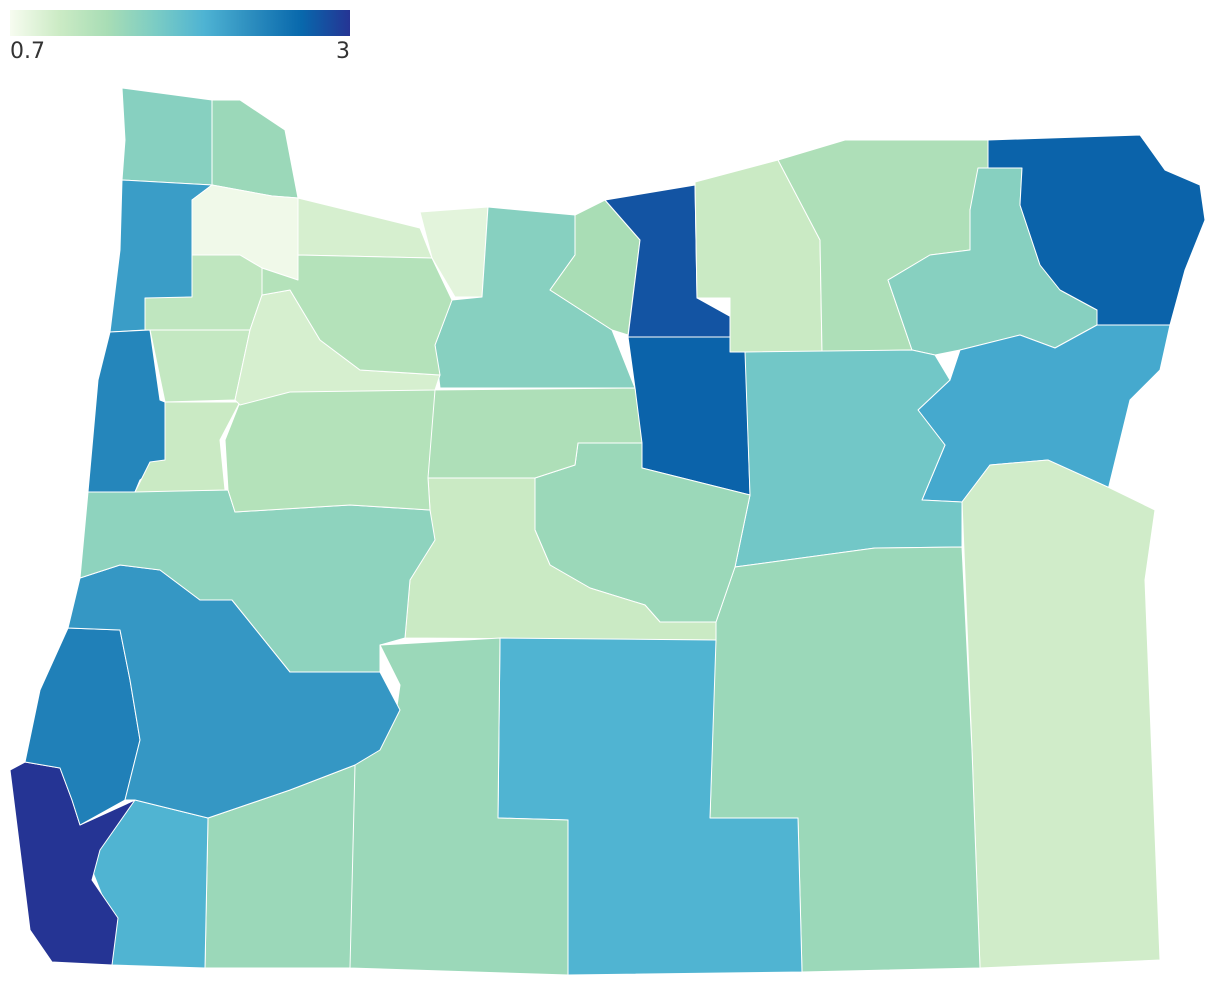 This screenshot has height=988, width=1220. What do you see at coordinates (180, 23) in the screenshot?
I see `legend-bar` at bounding box center [180, 23].